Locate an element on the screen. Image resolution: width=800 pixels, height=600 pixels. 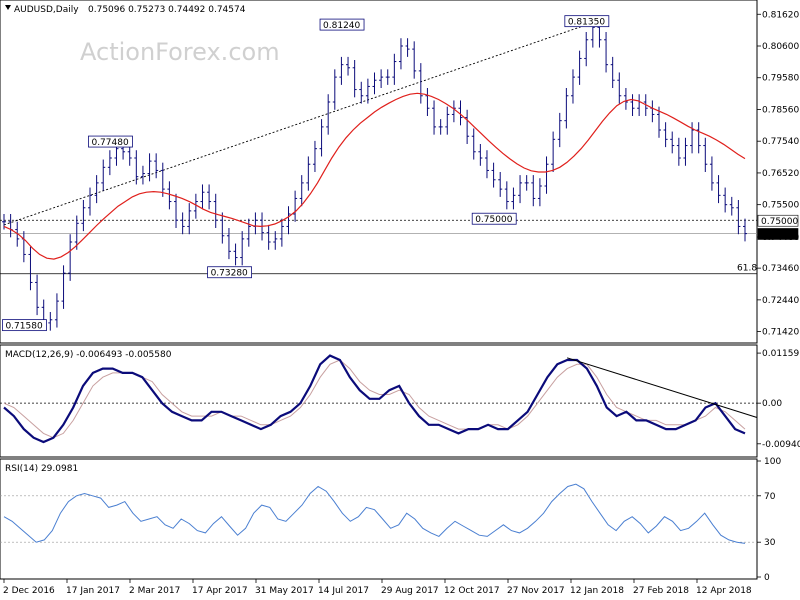
ohlc-readout: 0.75096 0.75273 0.74492 0.74574 is located at coordinates (167, 10).